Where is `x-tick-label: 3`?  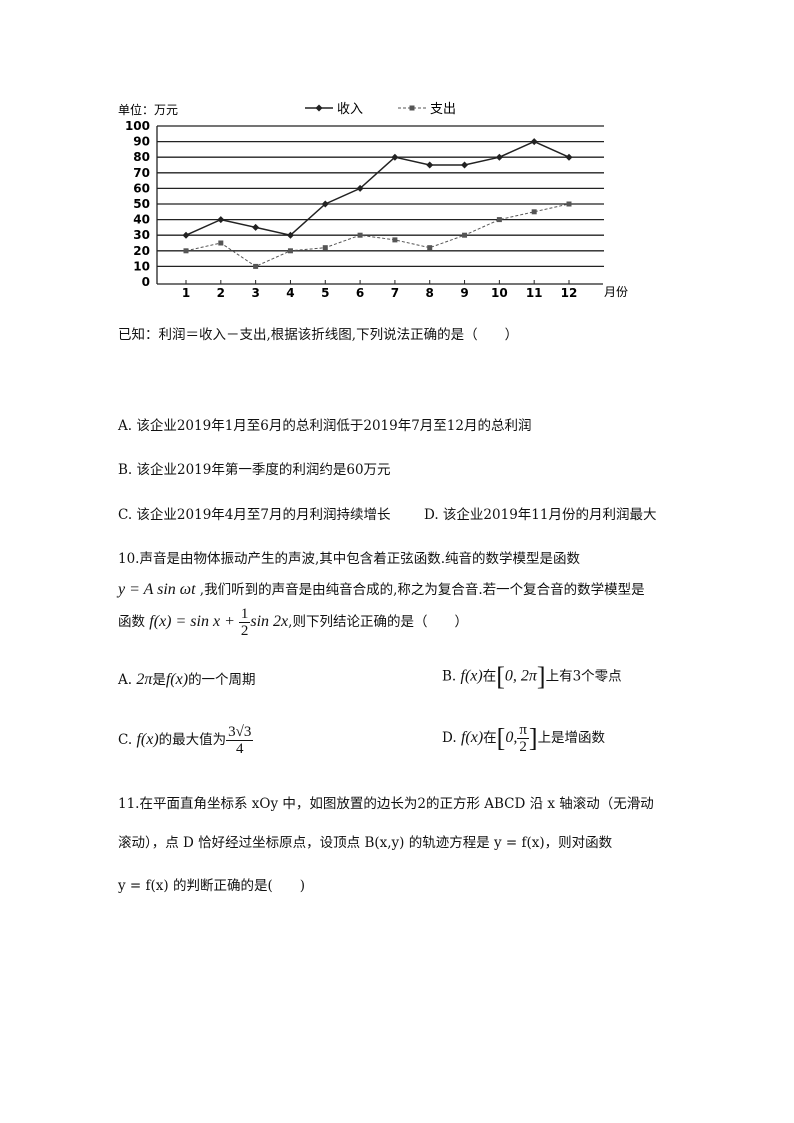 x-tick-label: 3 is located at coordinates (255, 293).